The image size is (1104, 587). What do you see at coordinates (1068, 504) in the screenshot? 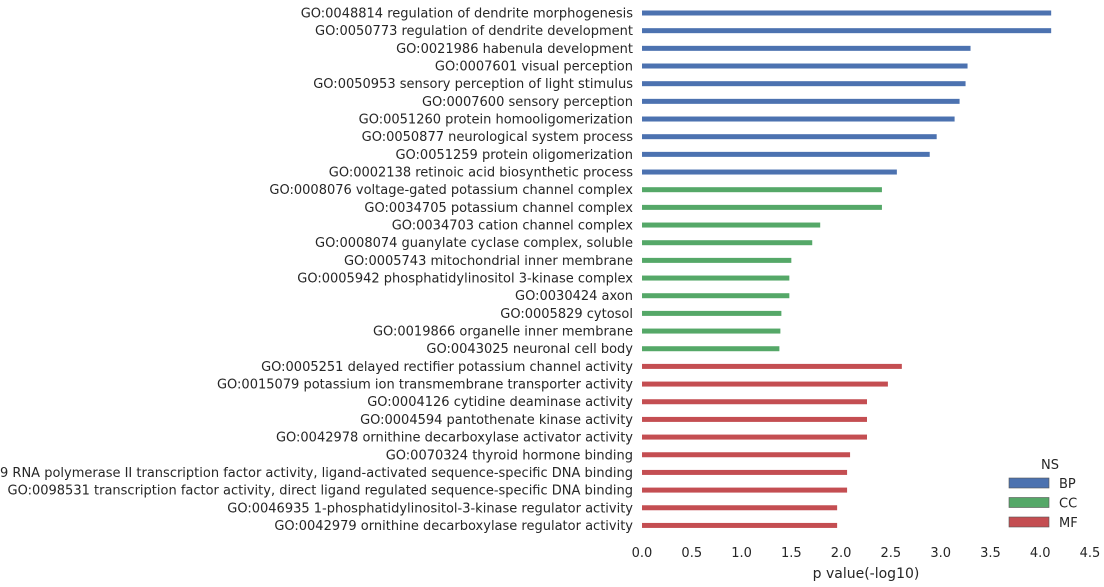
I see `legend-label-cc: CC` at bounding box center [1068, 504].